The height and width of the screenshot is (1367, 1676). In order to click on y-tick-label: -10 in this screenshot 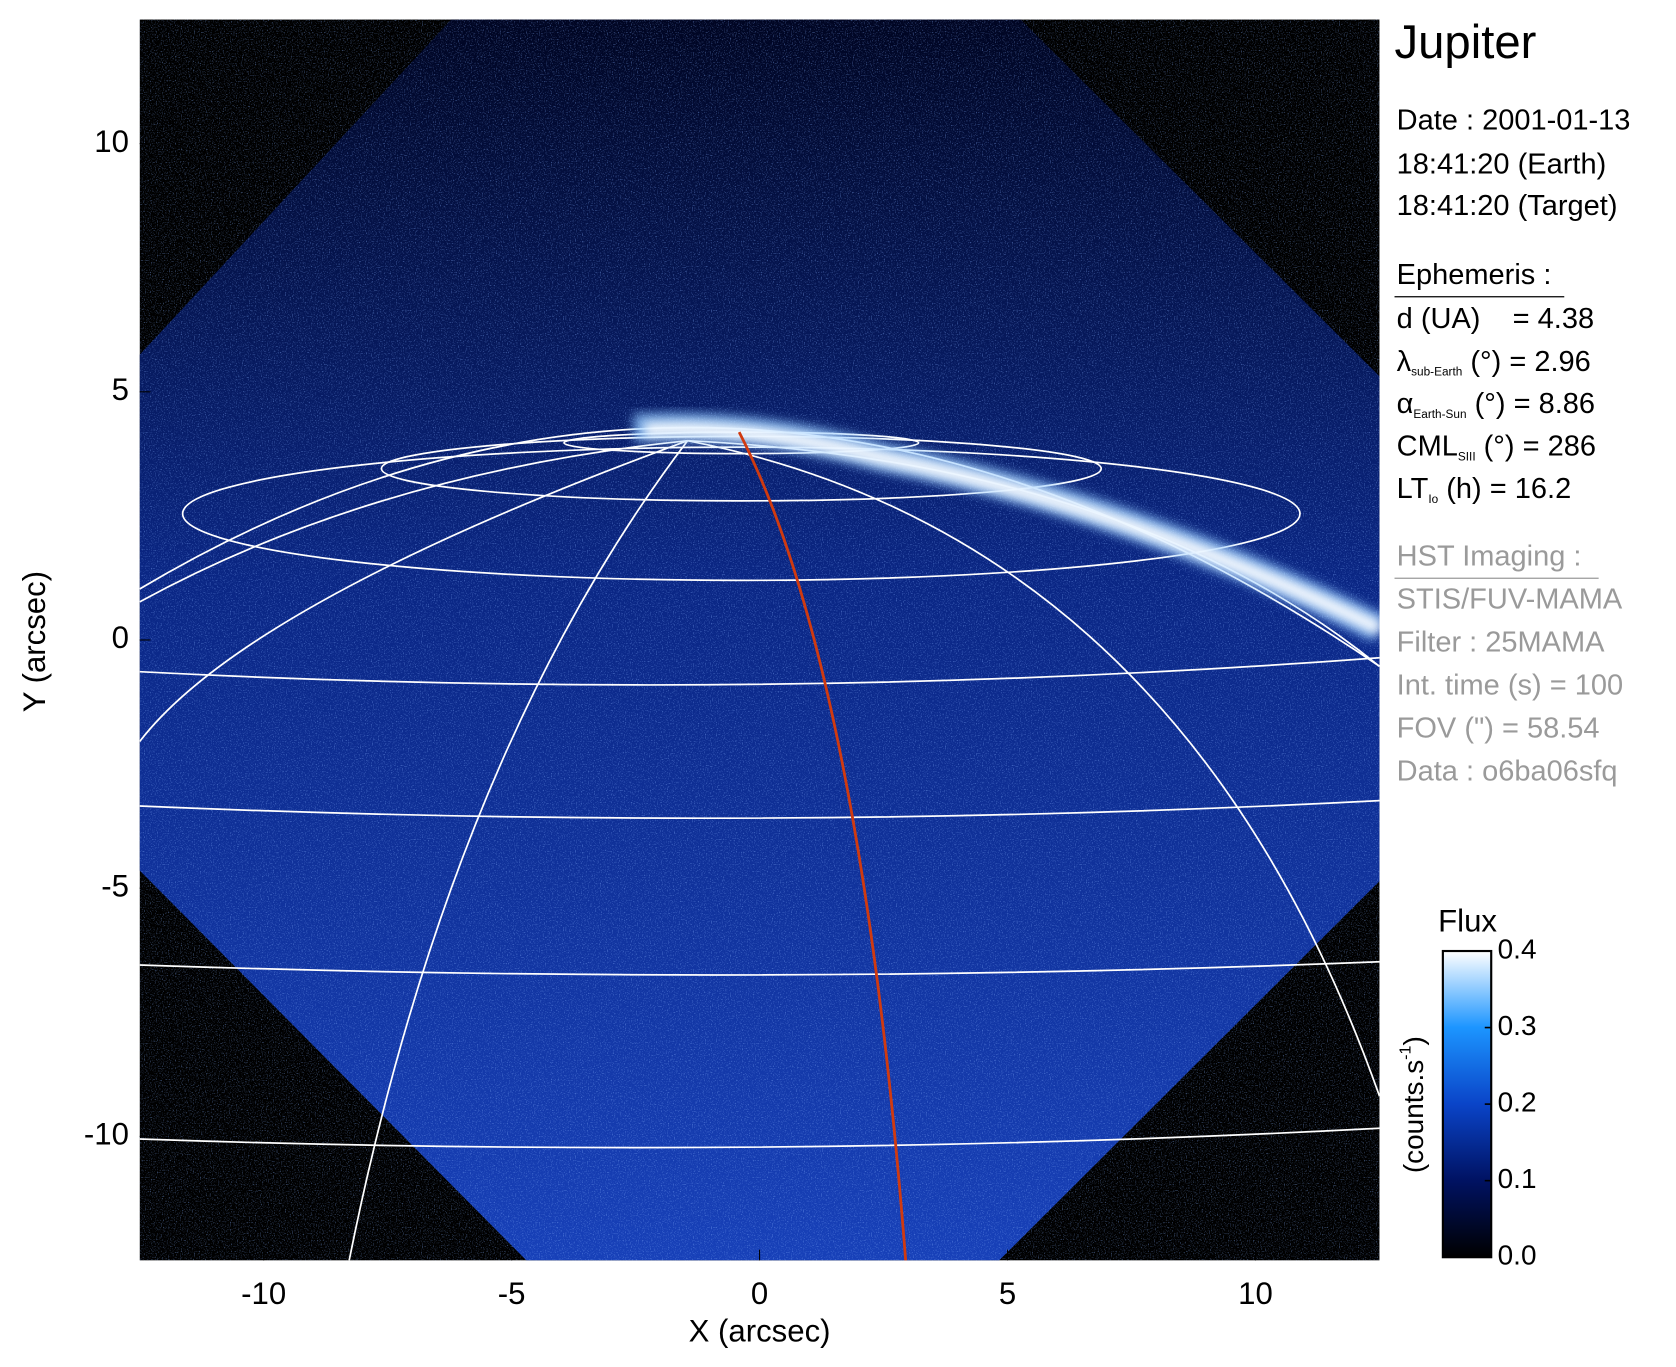, I will do `click(106, 1134)`.